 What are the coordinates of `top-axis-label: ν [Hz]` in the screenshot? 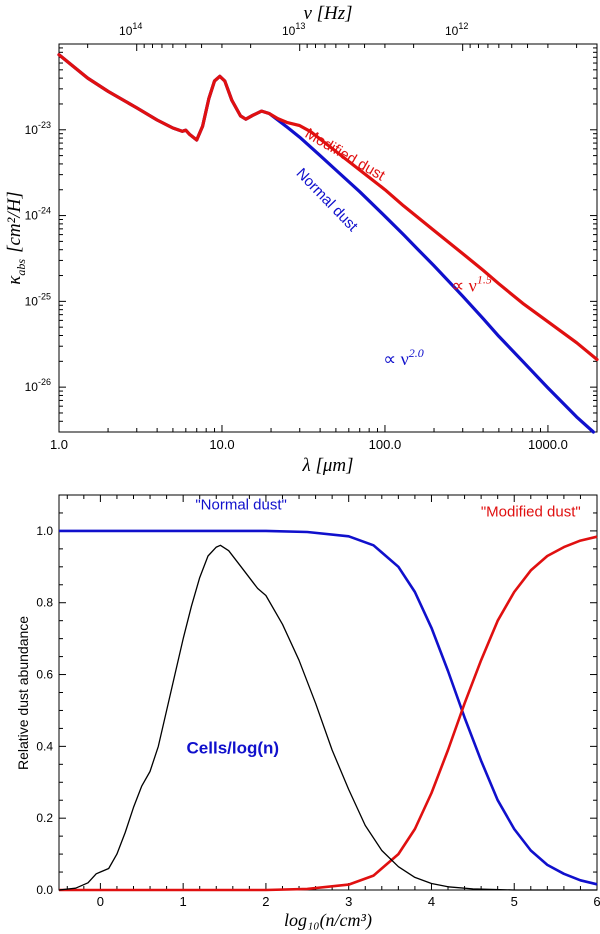 It's located at (327, 13).